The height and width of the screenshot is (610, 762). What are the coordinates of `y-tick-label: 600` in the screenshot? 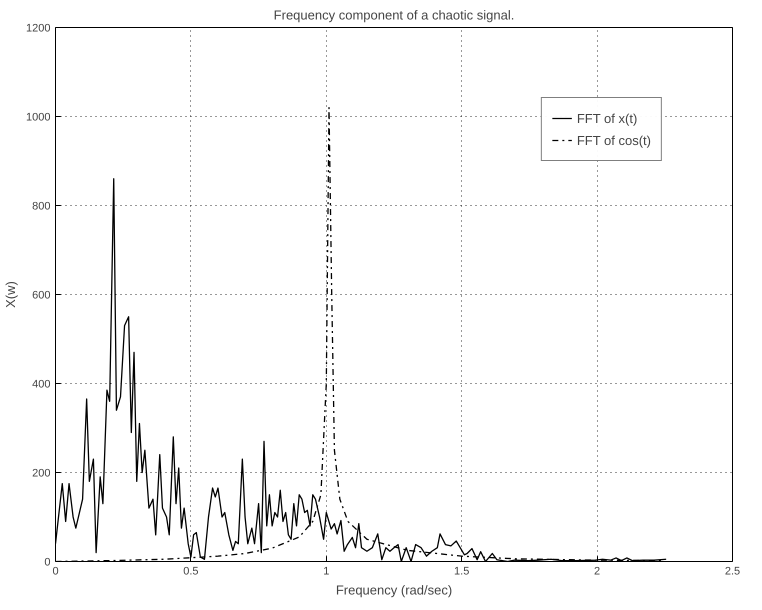 It's located at (41, 296).